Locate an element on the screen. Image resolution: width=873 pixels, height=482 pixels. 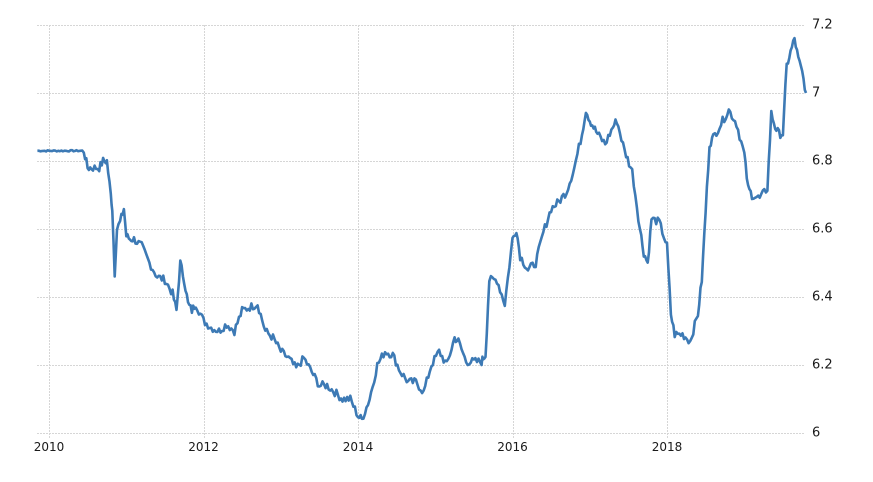
y-tick-label: 6.4 is located at coordinates (822, 297).